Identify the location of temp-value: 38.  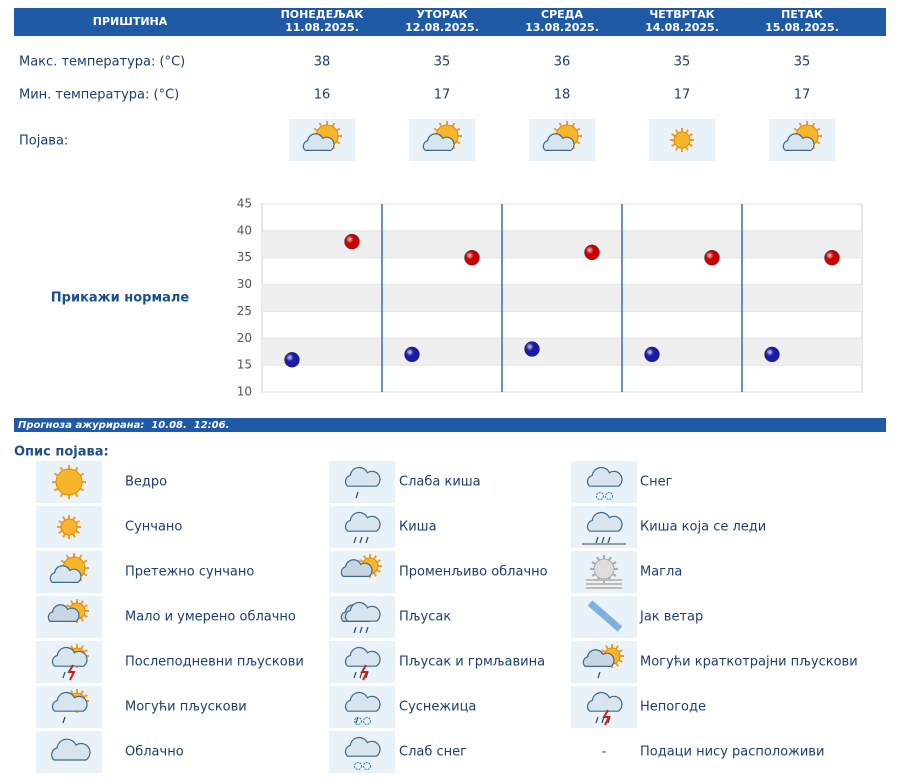
(322, 62).